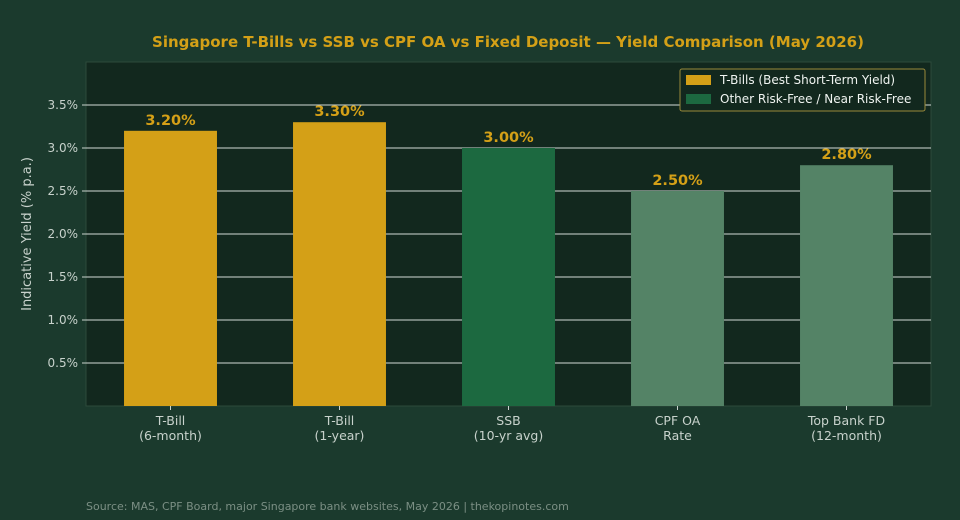 This screenshot has height=520, width=960. I want to click on x-tick-label: (12-month), so click(846, 435).